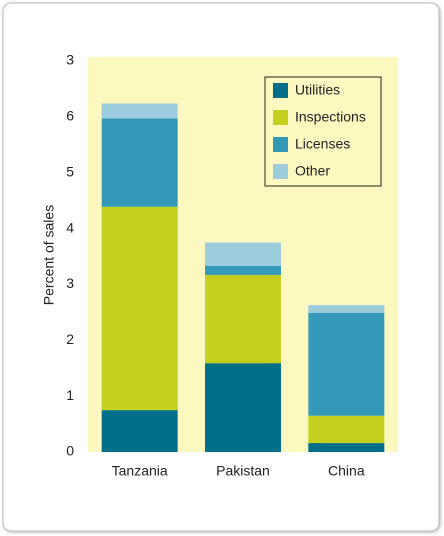 The image size is (444, 536). What do you see at coordinates (312, 171) in the screenshot?
I see `legend-label: Other` at bounding box center [312, 171].